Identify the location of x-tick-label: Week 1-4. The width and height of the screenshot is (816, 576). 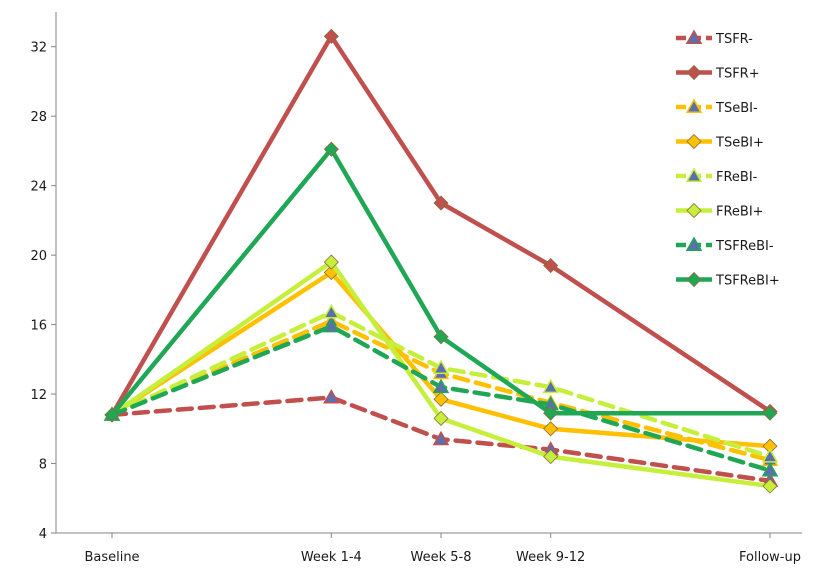
(331, 557).